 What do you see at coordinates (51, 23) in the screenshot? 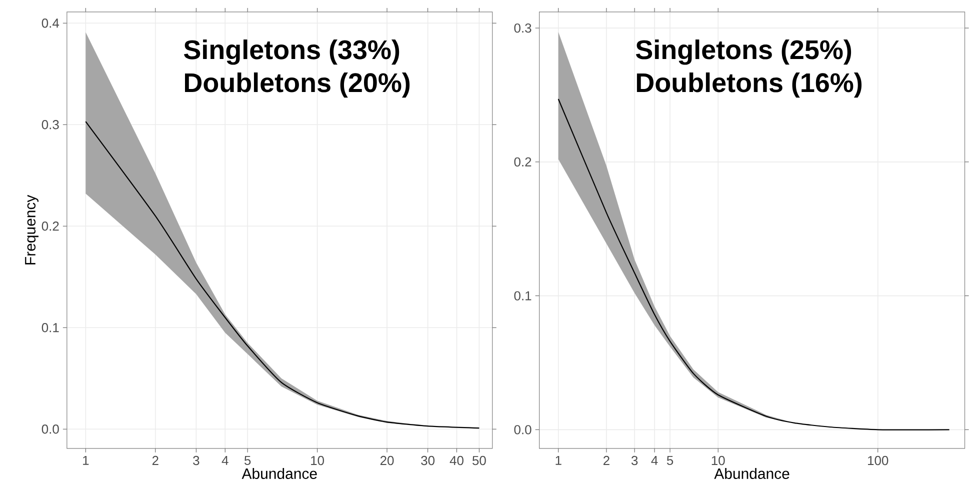
I see `y-tick-label: 0.4` at bounding box center [51, 23].